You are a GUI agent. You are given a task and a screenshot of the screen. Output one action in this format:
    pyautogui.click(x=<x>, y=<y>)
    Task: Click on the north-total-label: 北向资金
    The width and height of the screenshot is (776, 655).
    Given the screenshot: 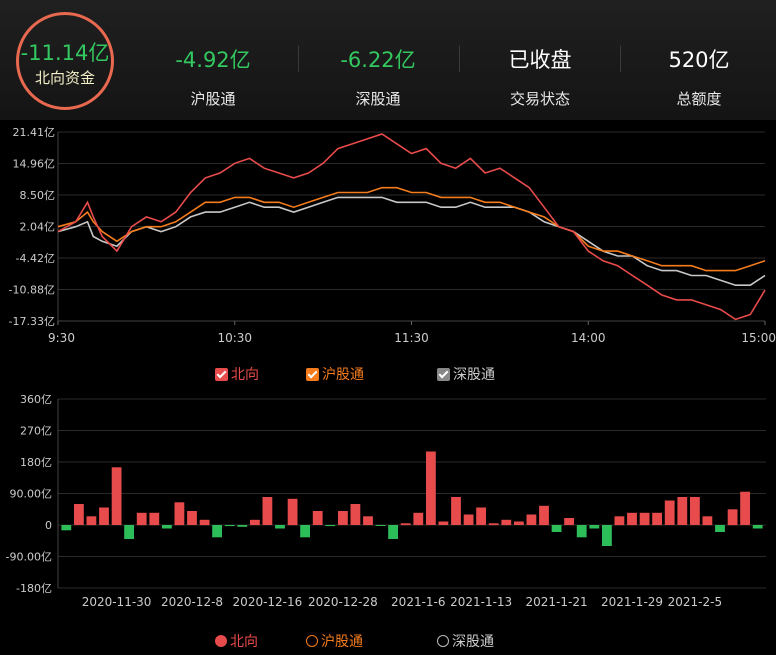 What is the action you would take?
    pyautogui.click(x=64, y=78)
    